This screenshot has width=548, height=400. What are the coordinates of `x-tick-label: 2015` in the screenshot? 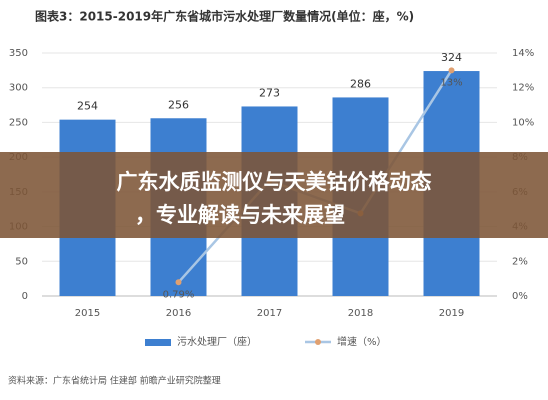 It's located at (87, 313).